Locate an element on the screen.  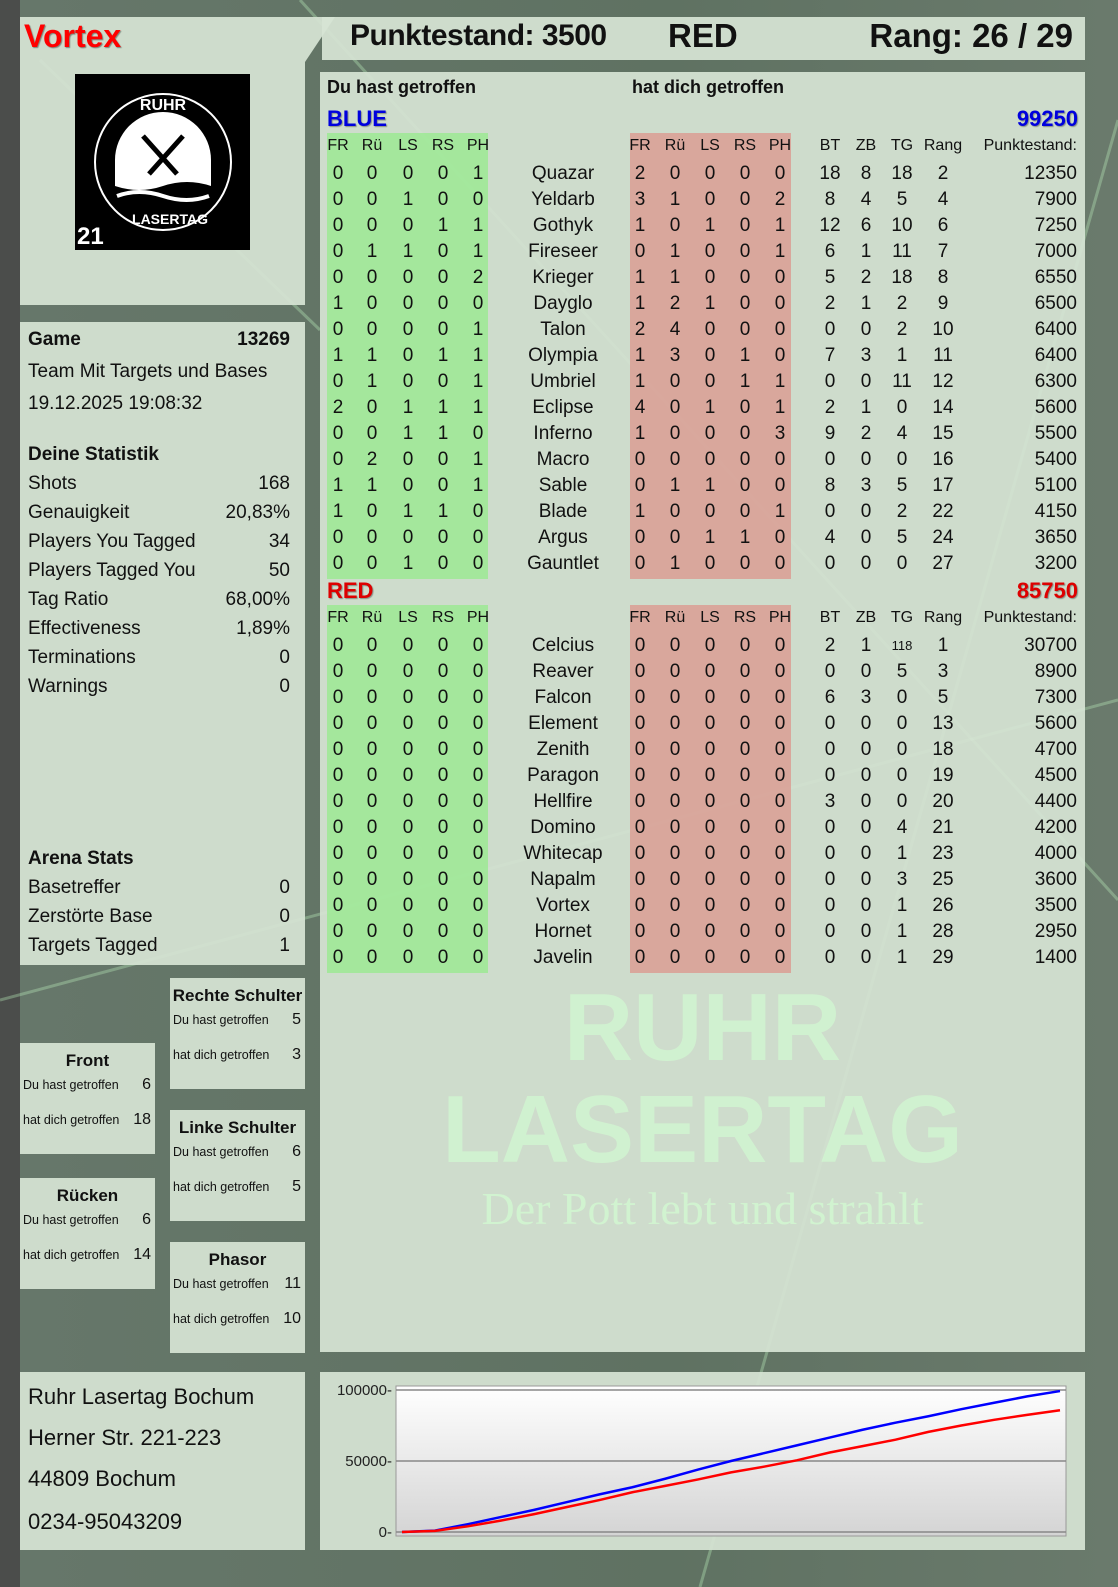
column-header: ZB is located at coordinates (866, 617).